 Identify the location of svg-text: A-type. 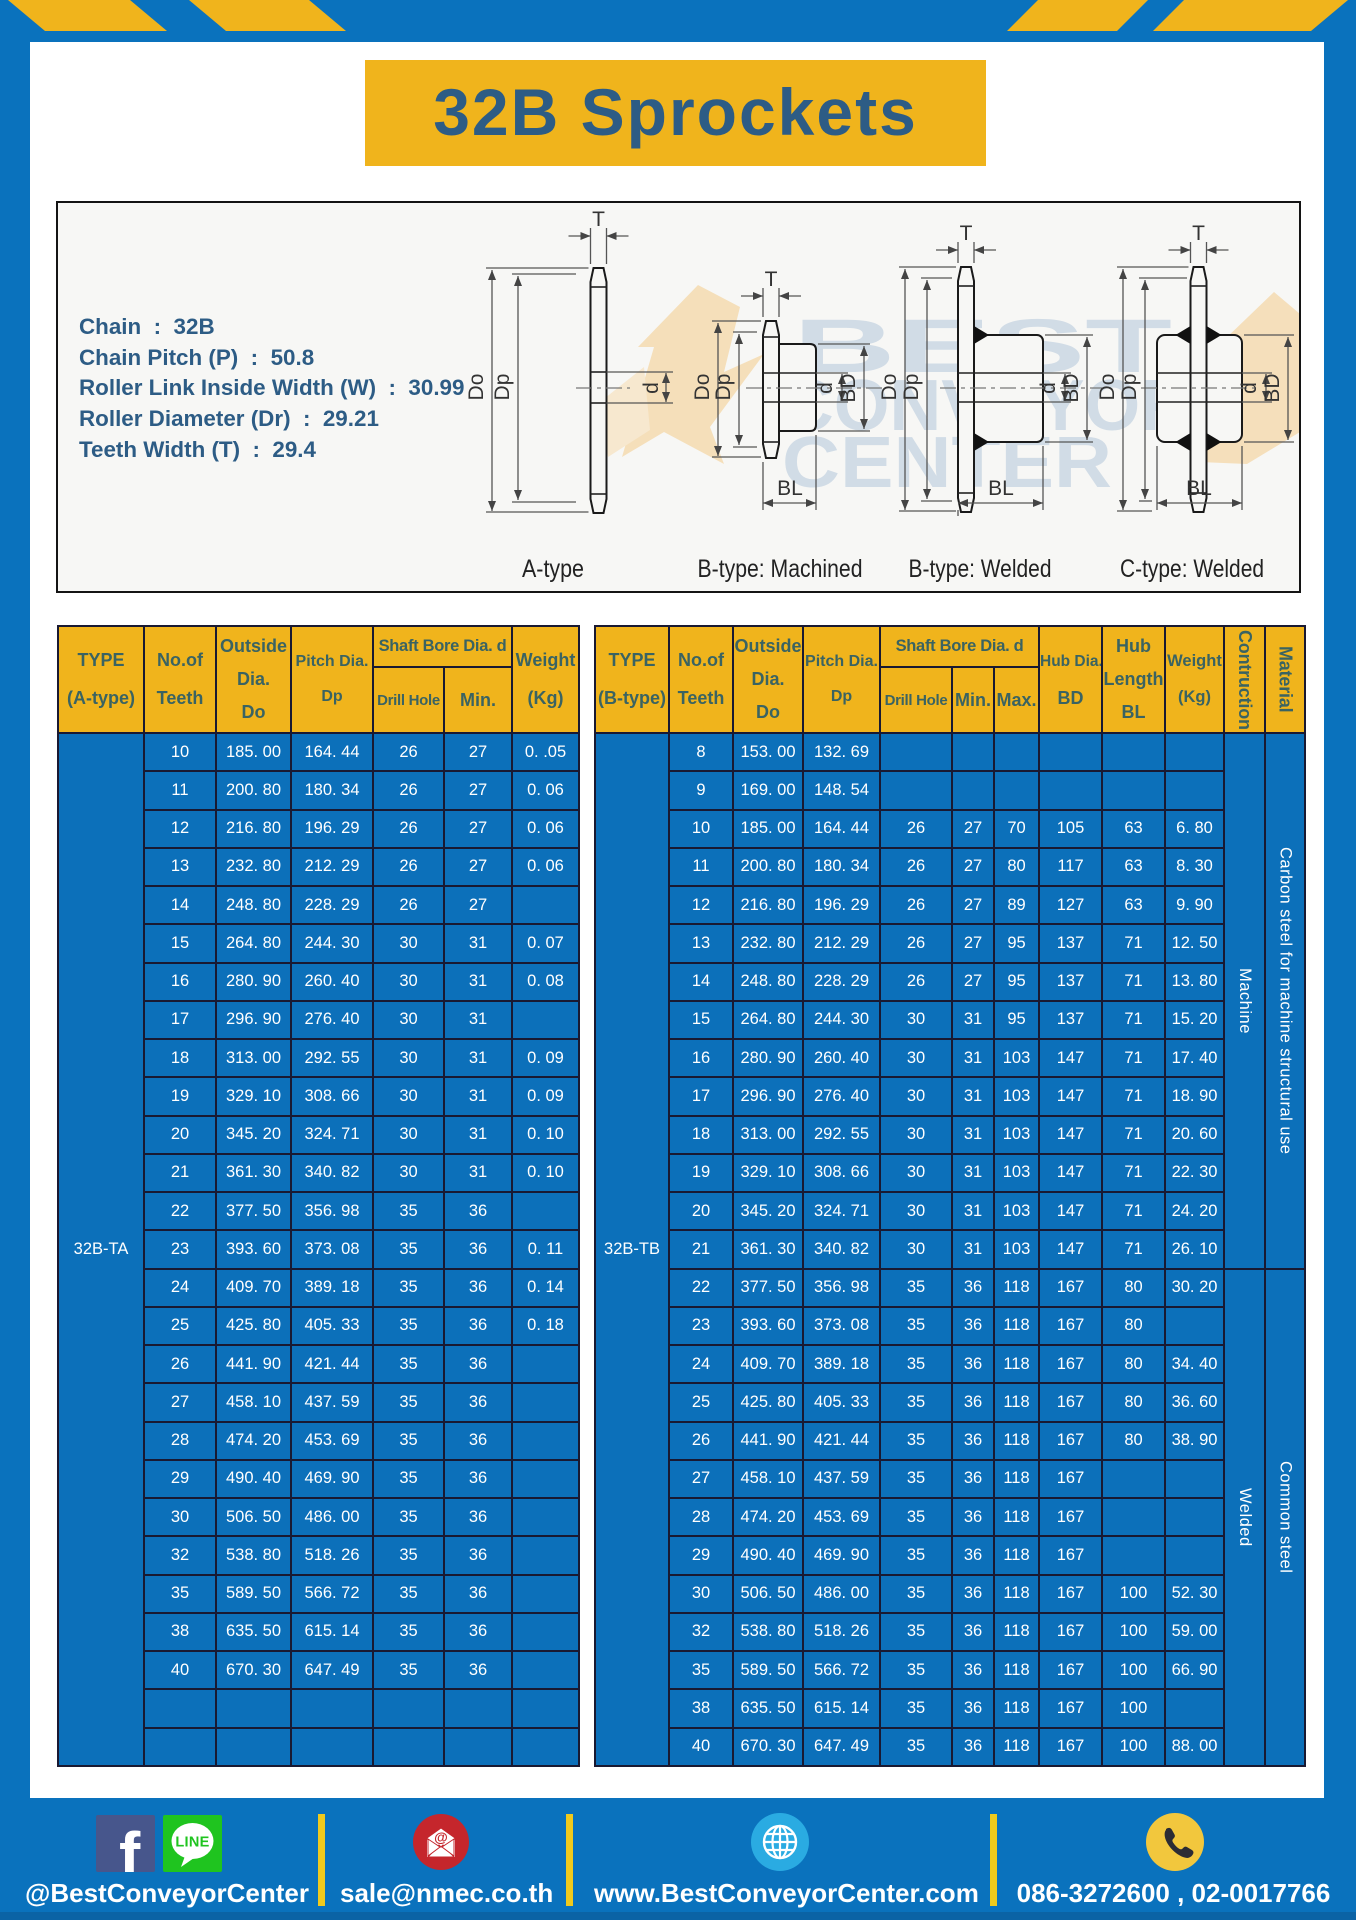
(553, 569).